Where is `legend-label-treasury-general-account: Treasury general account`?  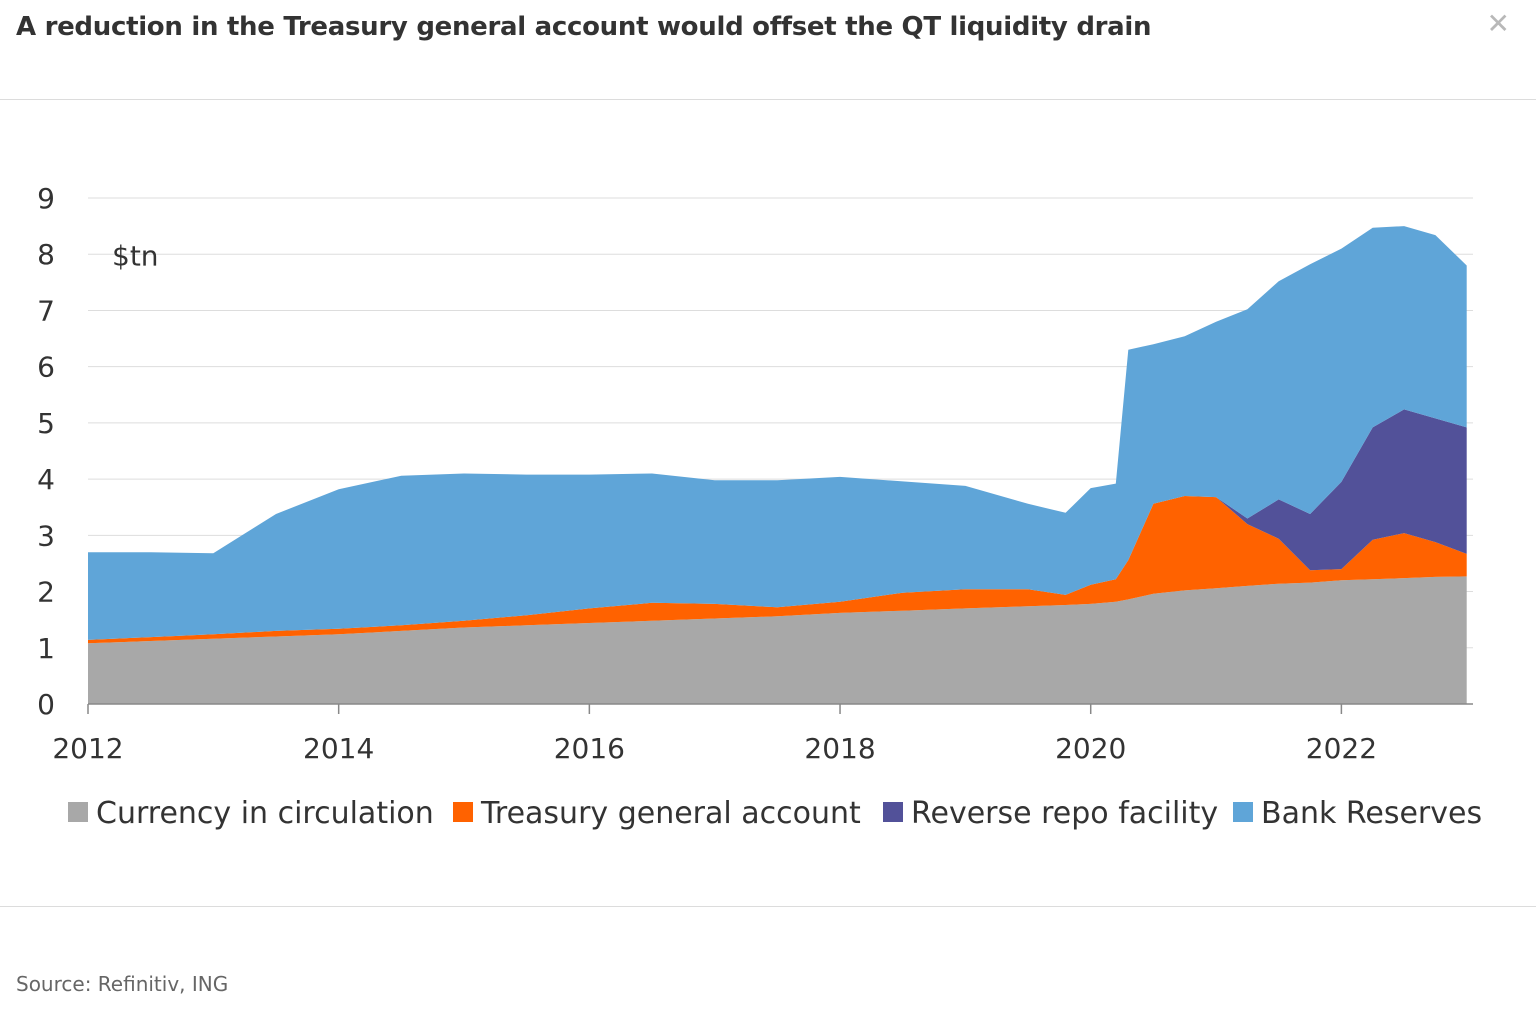 legend-label-treasury-general-account: Treasury general account is located at coordinates (670, 813).